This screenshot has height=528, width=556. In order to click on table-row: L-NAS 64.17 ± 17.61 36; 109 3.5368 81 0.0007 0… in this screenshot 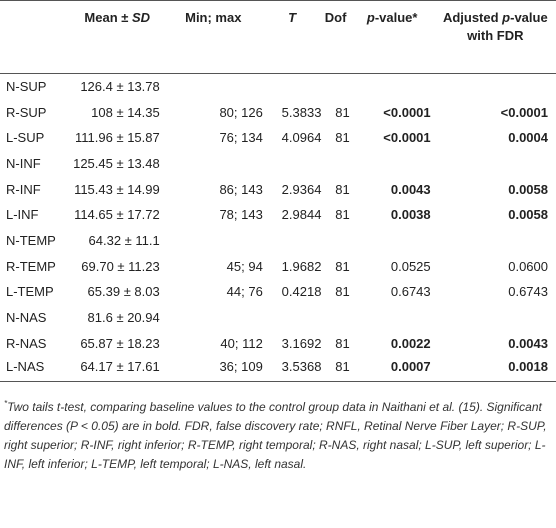, I will do `click(278, 369)`.